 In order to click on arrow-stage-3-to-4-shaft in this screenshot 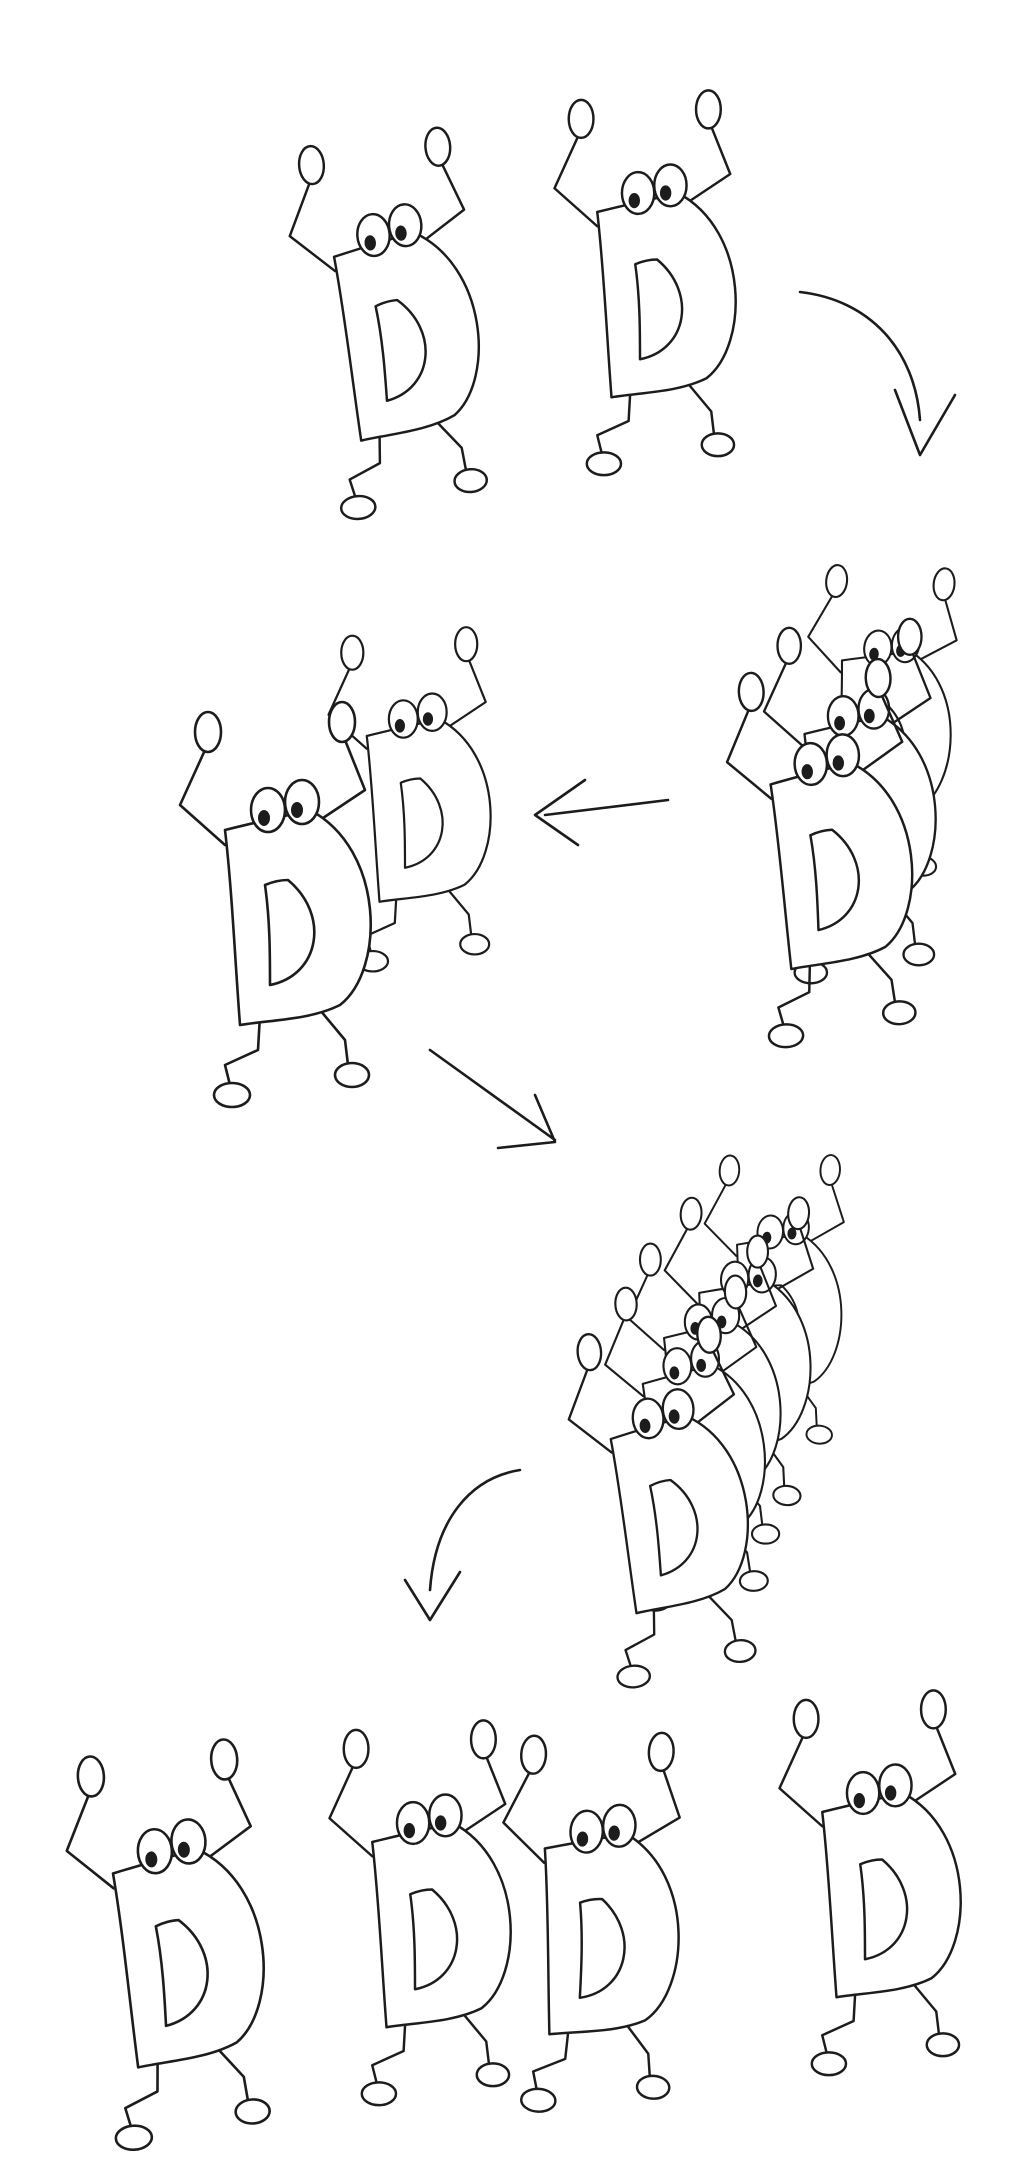, I will do `click(492, 1095)`.